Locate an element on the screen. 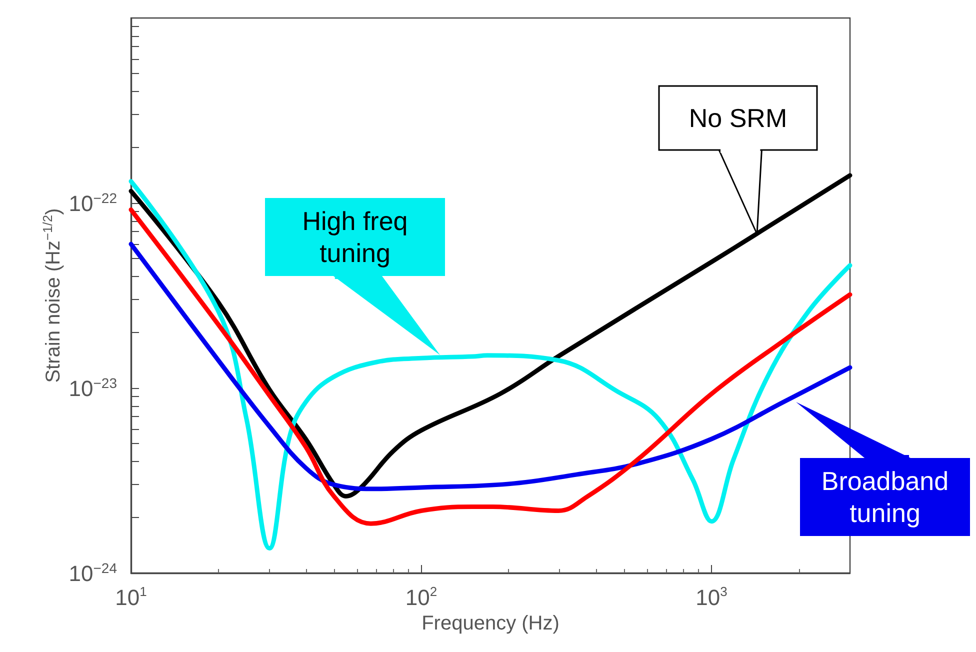 The image size is (976, 652). y-tick-label: 10$^{−24}$ is located at coordinates (93, 573).